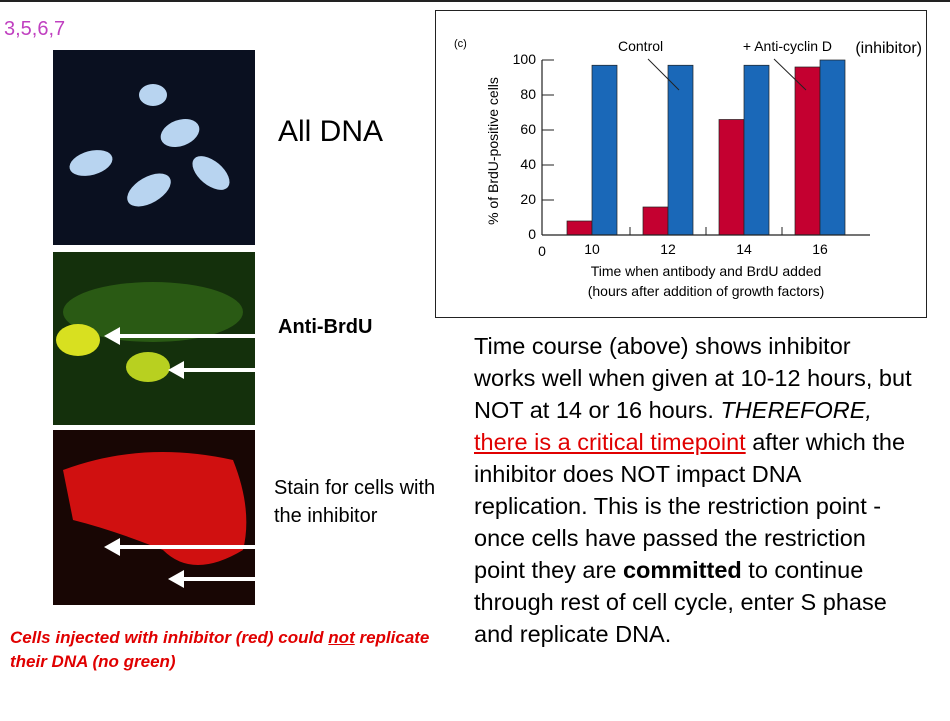 This screenshot has width=950, height=721. I want to click on caption-emphasis: not, so click(341, 637).